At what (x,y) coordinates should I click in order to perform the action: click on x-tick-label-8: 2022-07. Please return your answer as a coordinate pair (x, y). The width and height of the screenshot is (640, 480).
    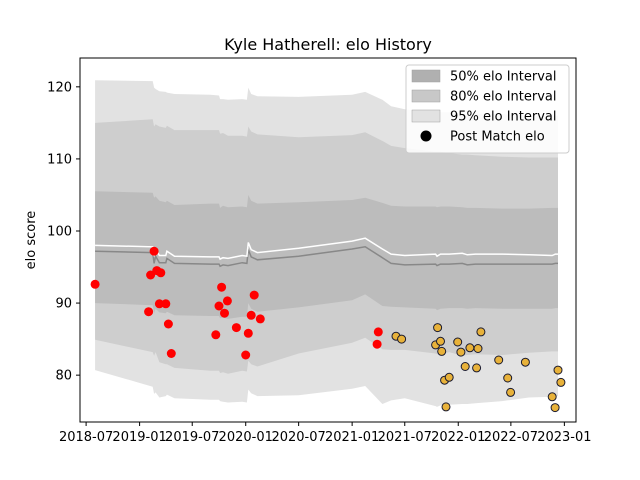
    Looking at the image, I should click on (511, 437).